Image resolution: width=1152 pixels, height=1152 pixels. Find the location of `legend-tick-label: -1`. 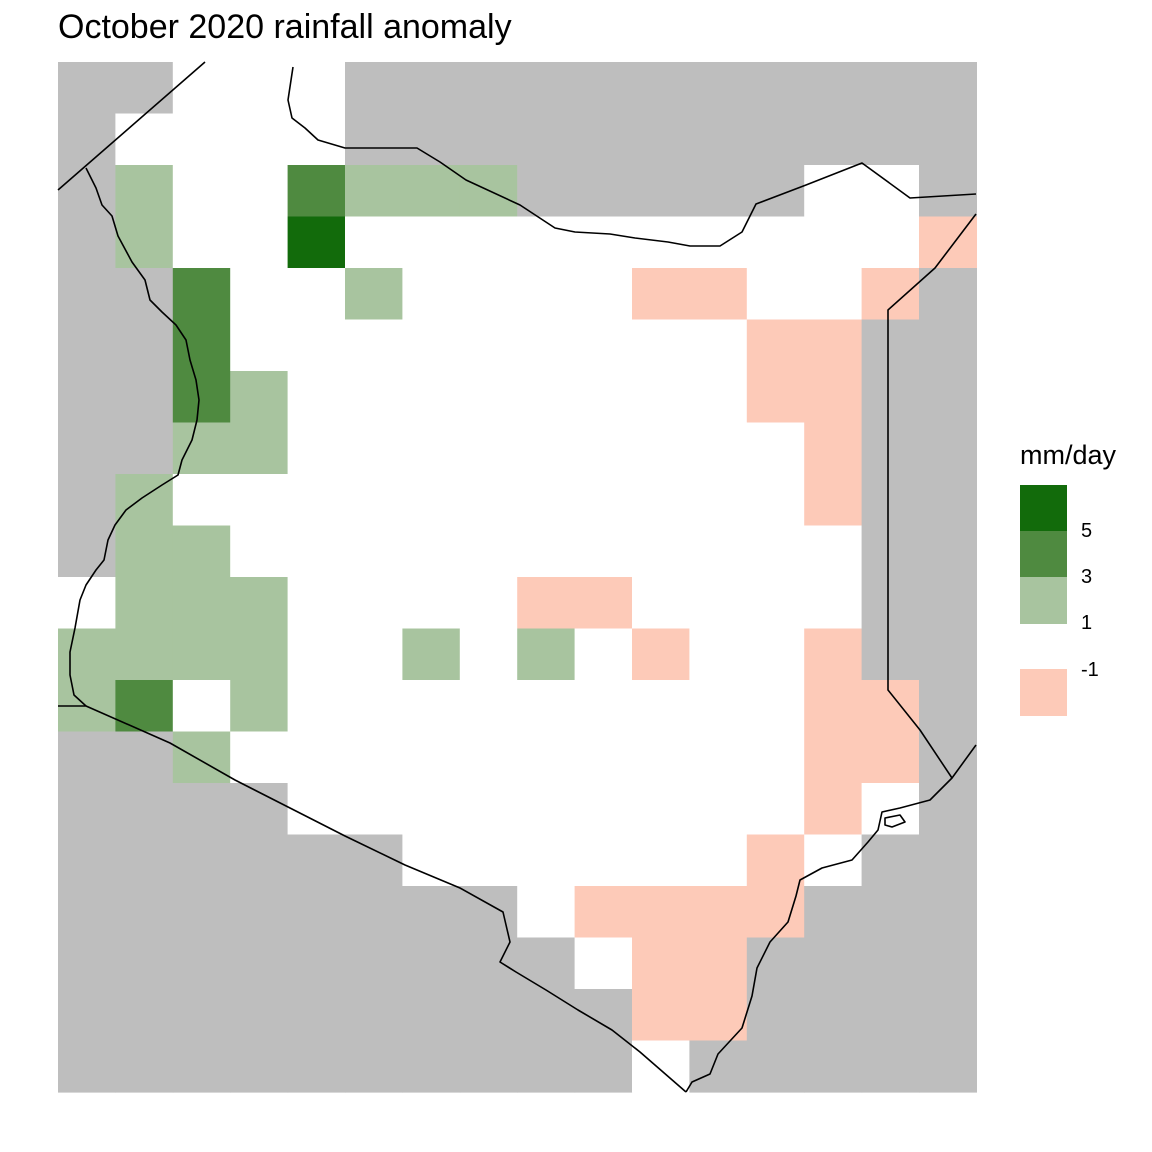

legend-tick-label: -1 is located at coordinates (1090, 670).